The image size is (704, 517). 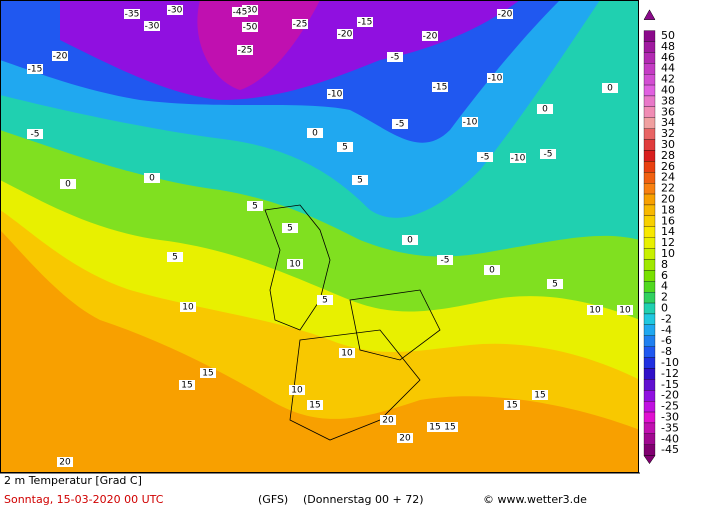 What do you see at coordinates (668, 35) in the screenshot?
I see `colorbar-label: 50` at bounding box center [668, 35].